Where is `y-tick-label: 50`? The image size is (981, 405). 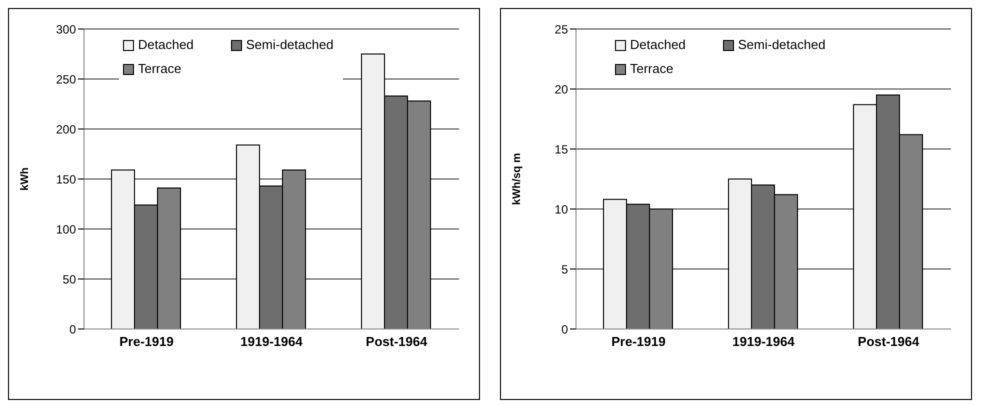 y-tick-label: 50 is located at coordinates (69, 279).